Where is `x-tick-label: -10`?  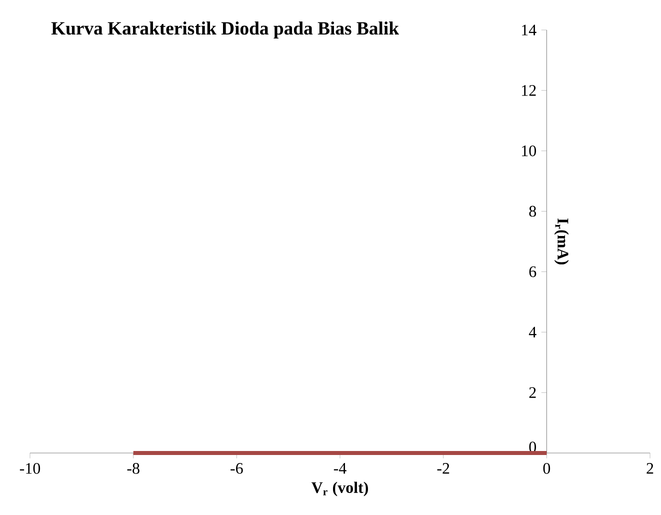 x-tick-label: -10 is located at coordinates (30, 468).